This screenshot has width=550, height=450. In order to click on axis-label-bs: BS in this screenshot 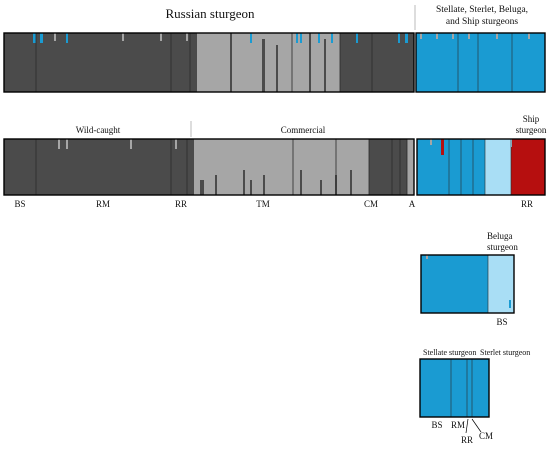, I will do `click(20, 204)`.